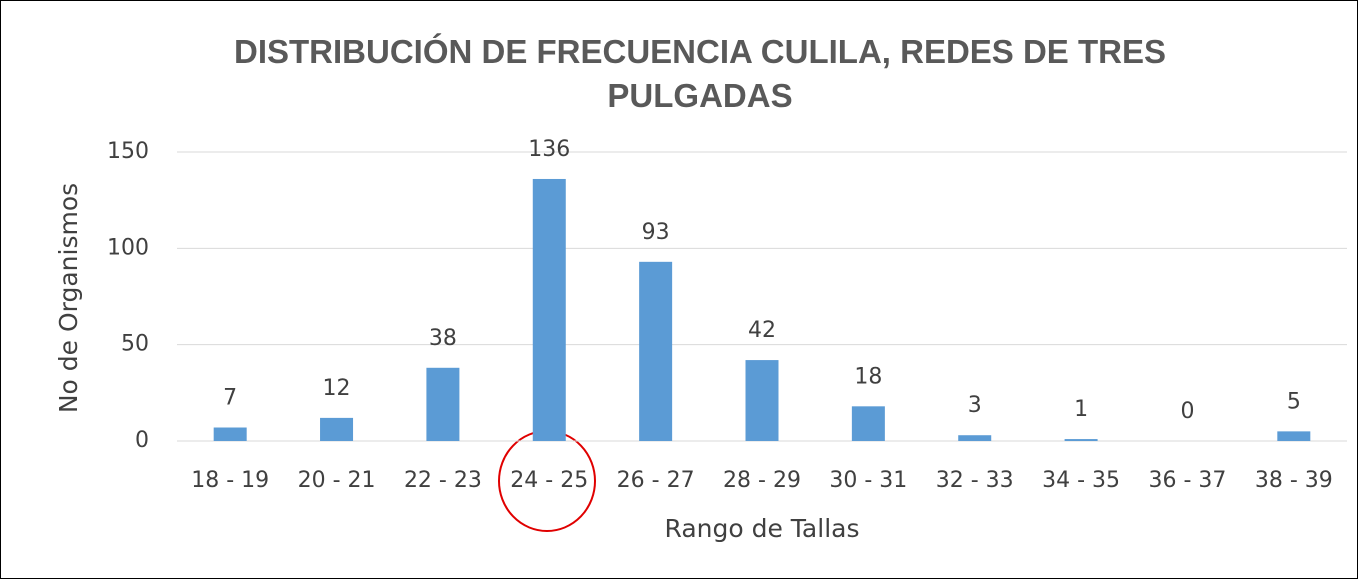 Image resolution: width=1358 pixels, height=579 pixels. Describe the element at coordinates (868, 376) in the screenshot. I see `data-label: 18` at that location.